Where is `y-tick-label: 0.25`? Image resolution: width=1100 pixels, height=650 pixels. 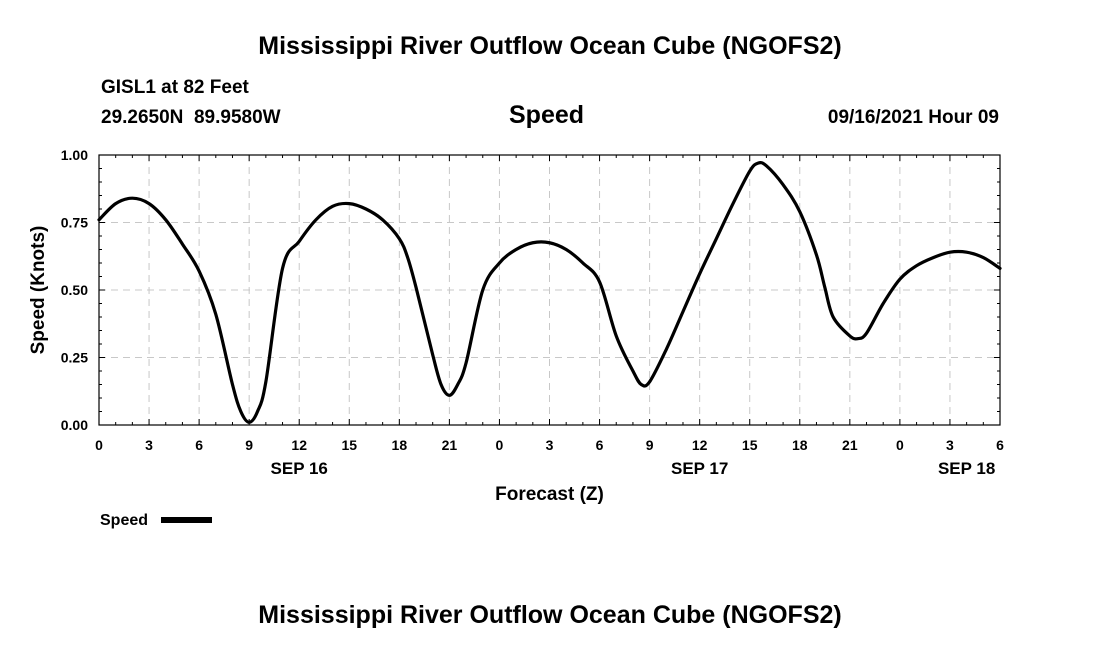
y-tick-label: 0.25 is located at coordinates (74, 358).